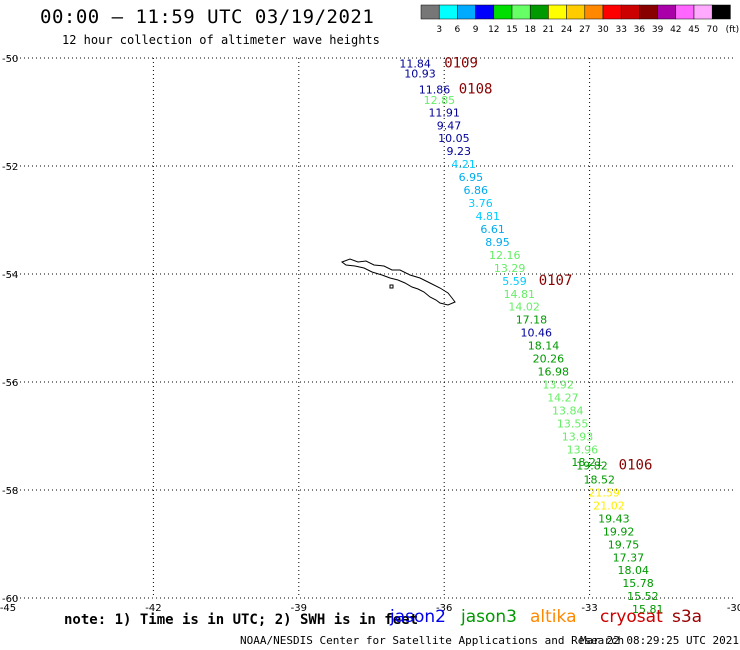 This screenshot has height=650, width=740. I want to click on color-scale-unit: (ft), so click(733, 30).